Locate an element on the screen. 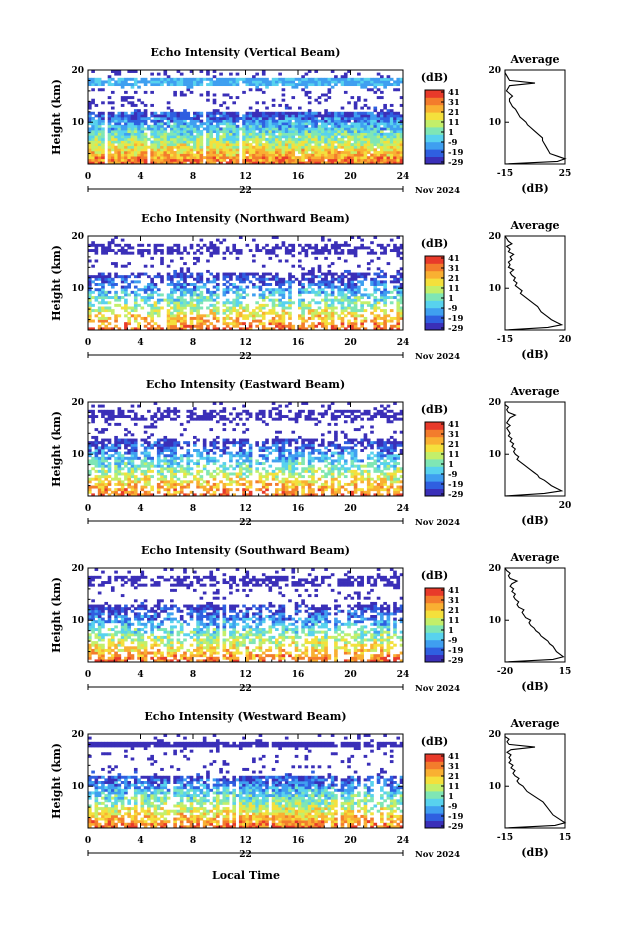 This screenshot has height=929, width=620. colorbar-tick-label: 41 is located at coordinates (454, 93).